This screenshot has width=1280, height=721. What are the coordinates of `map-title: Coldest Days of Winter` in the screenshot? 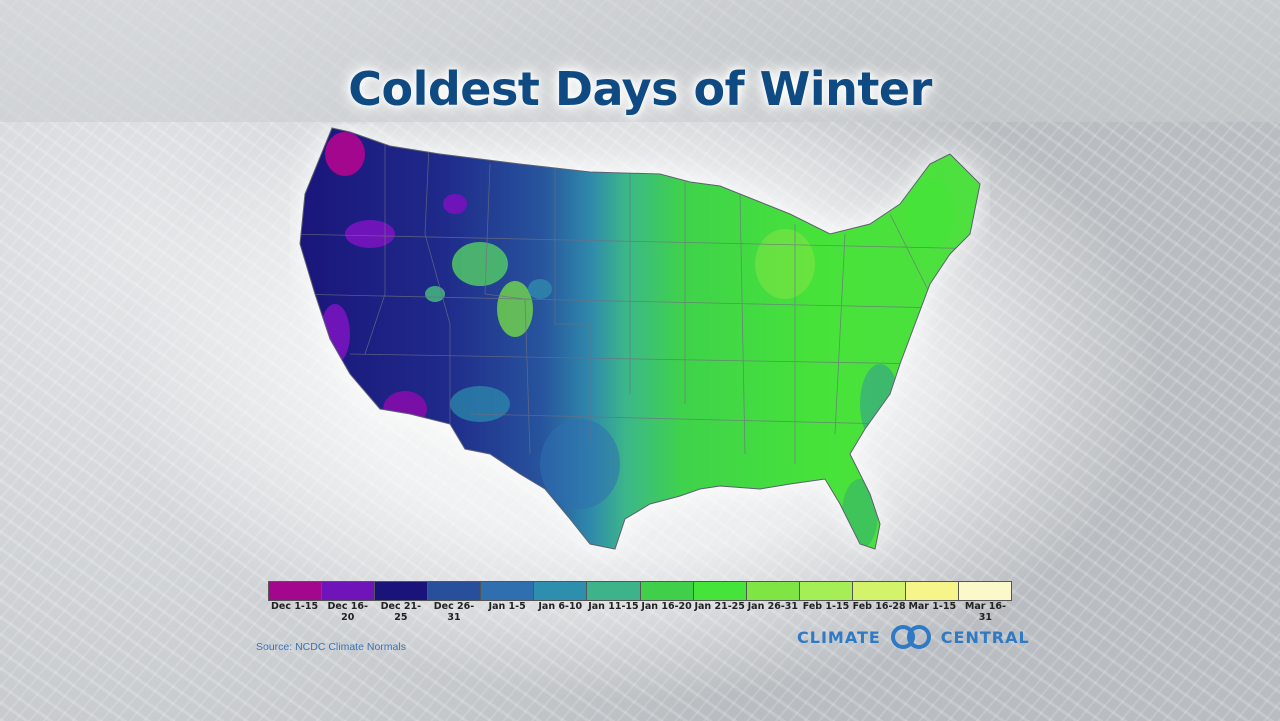 It's located at (640, 89).